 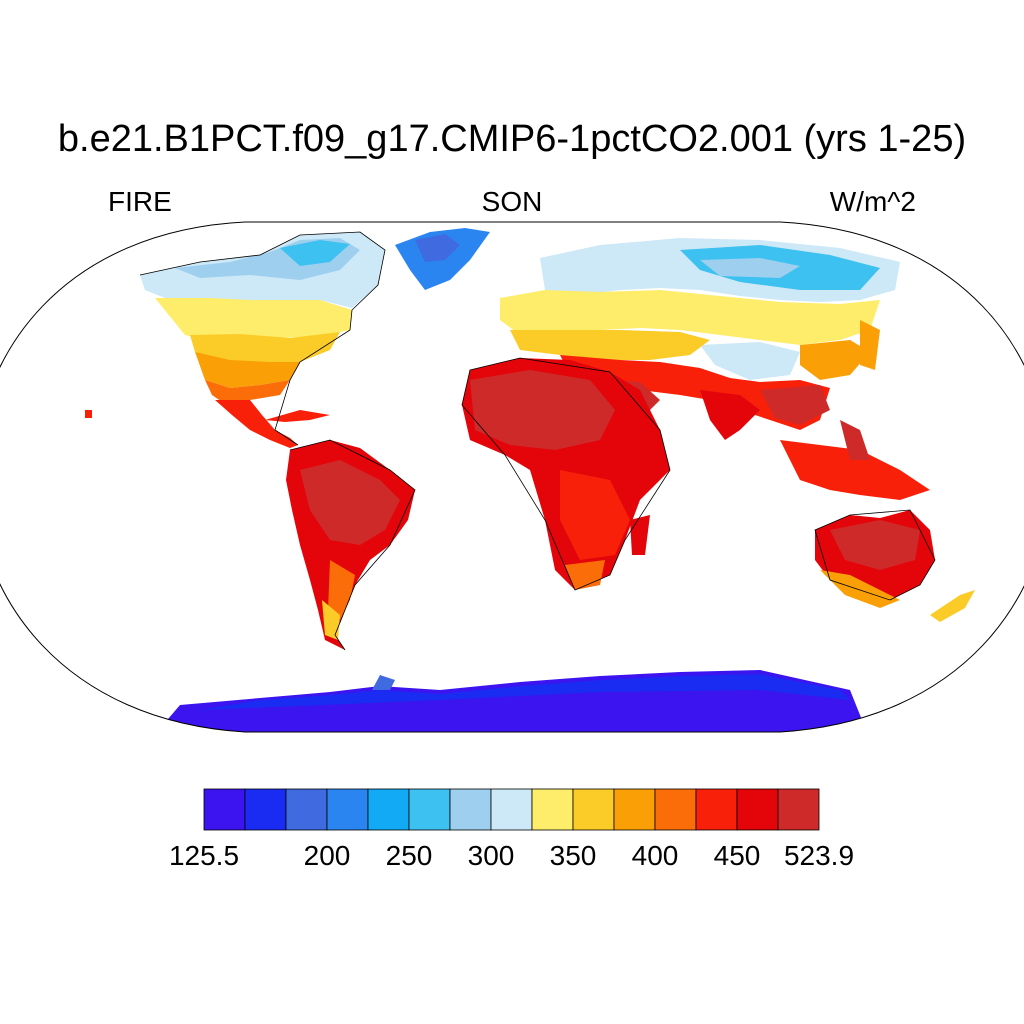 What do you see at coordinates (872, 201) in the screenshot?
I see `units-label: W/m^2` at bounding box center [872, 201].